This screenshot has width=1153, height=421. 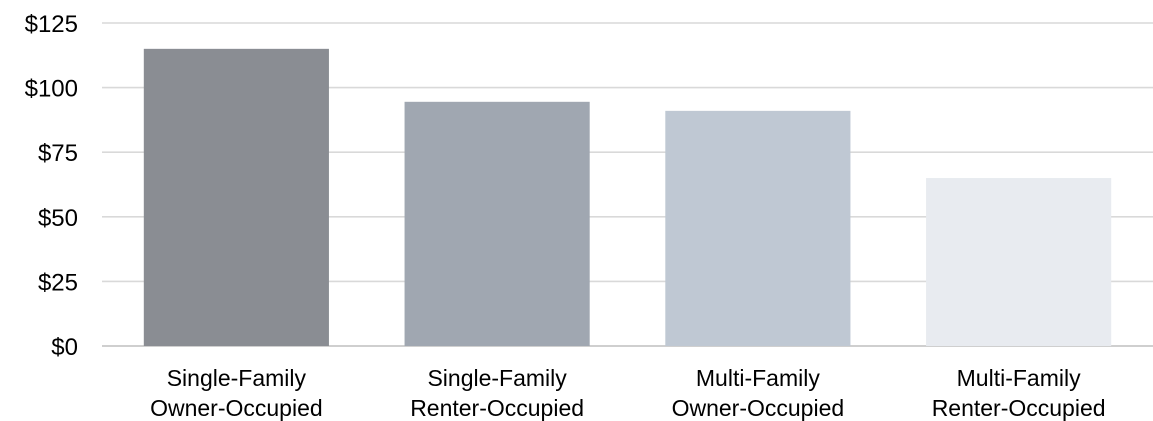 What do you see at coordinates (51, 89) in the screenshot?
I see `y-tick-label: $100` at bounding box center [51, 89].